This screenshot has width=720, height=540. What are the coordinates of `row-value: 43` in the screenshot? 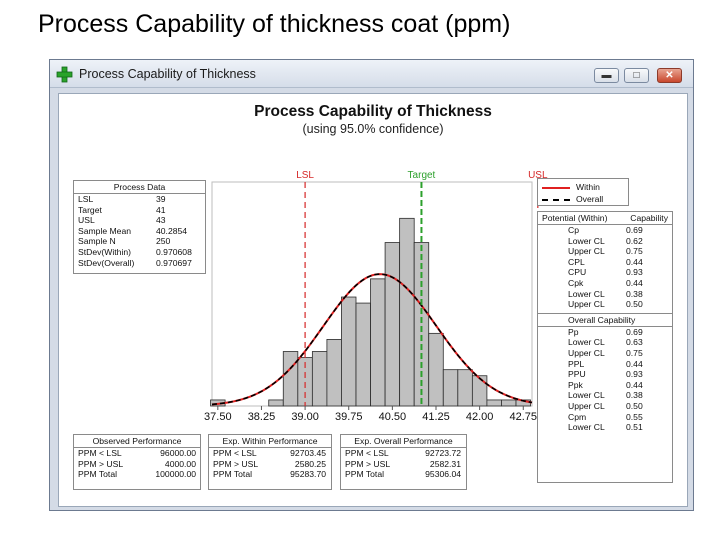 It's located at (161, 220).